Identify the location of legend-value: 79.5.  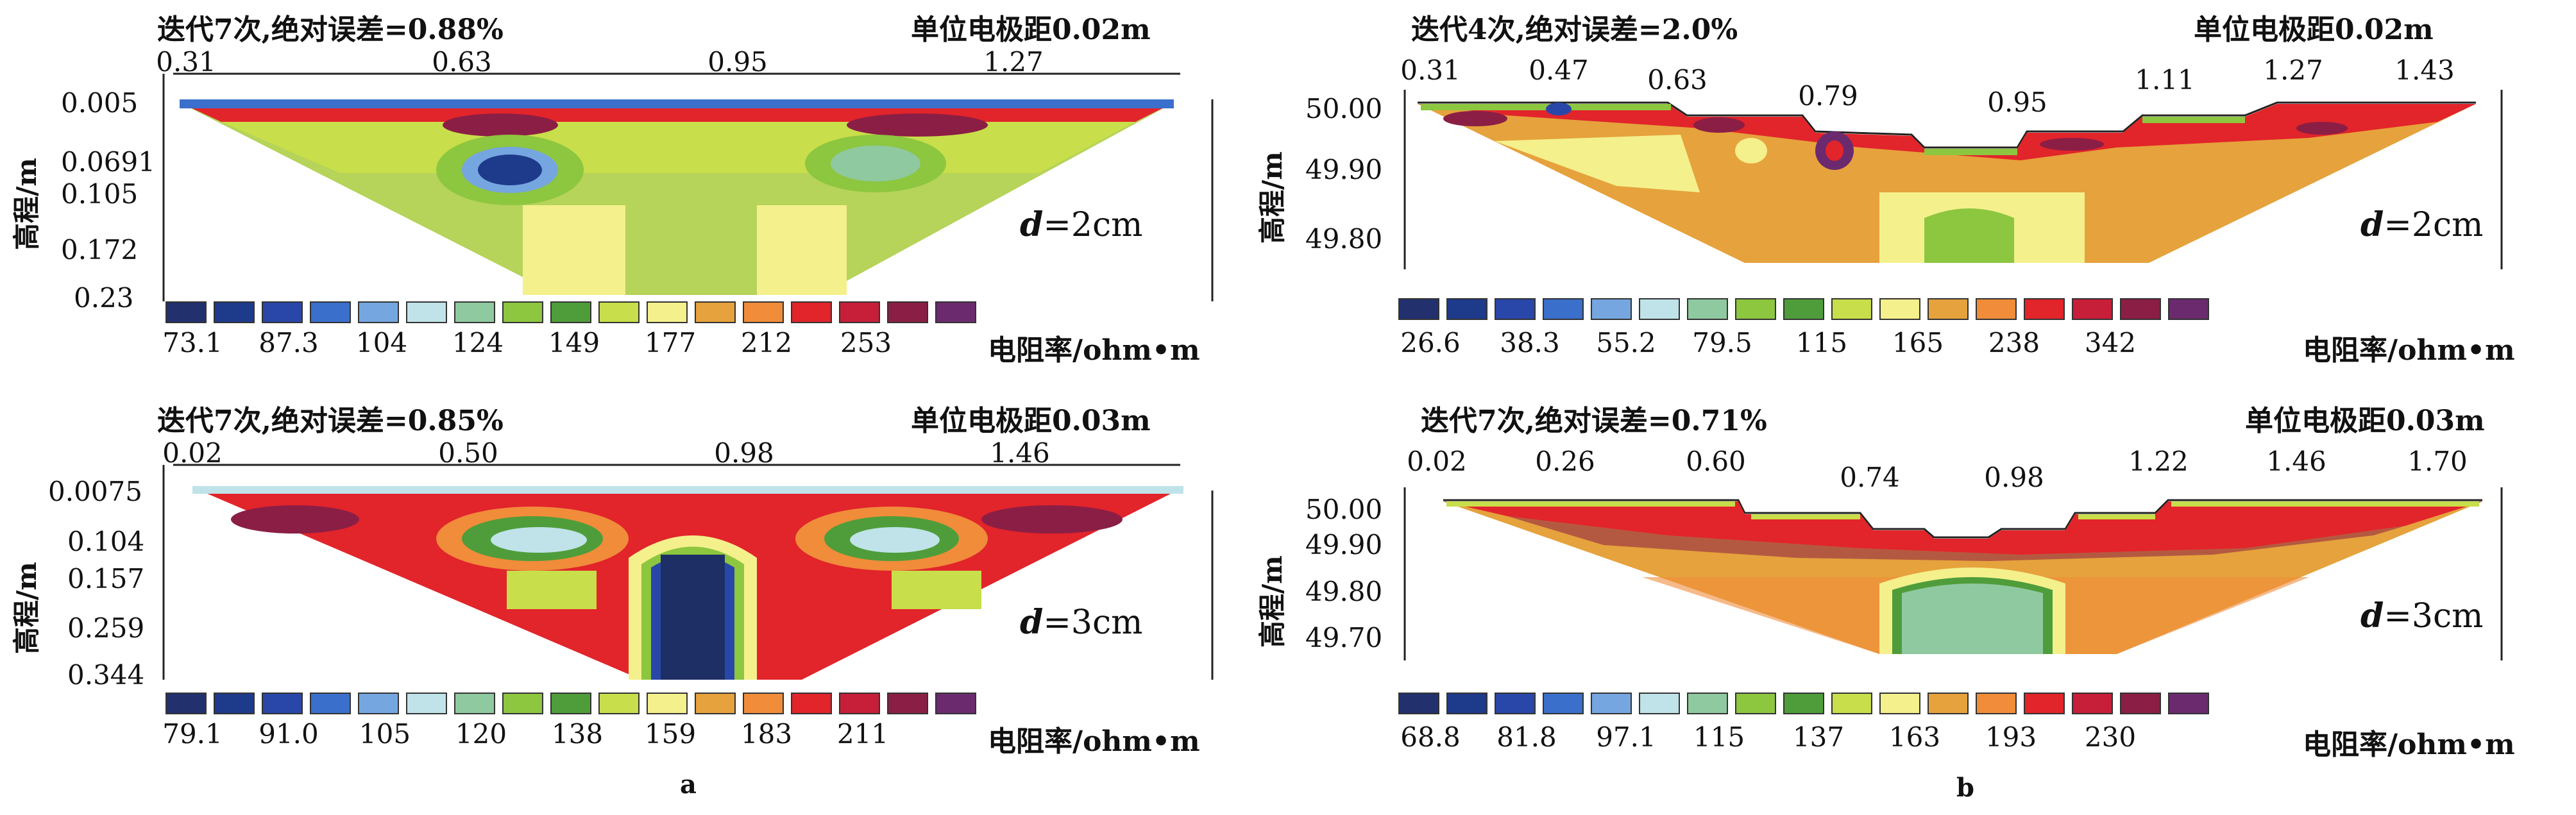
(1722, 343).